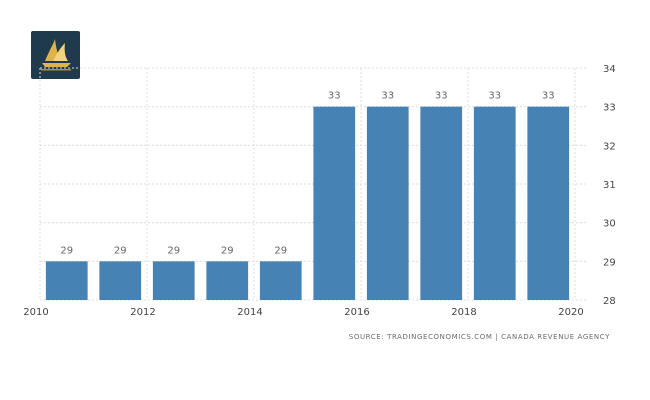  Describe the element at coordinates (173, 250) in the screenshot. I see `data-label-2013: 29` at that location.